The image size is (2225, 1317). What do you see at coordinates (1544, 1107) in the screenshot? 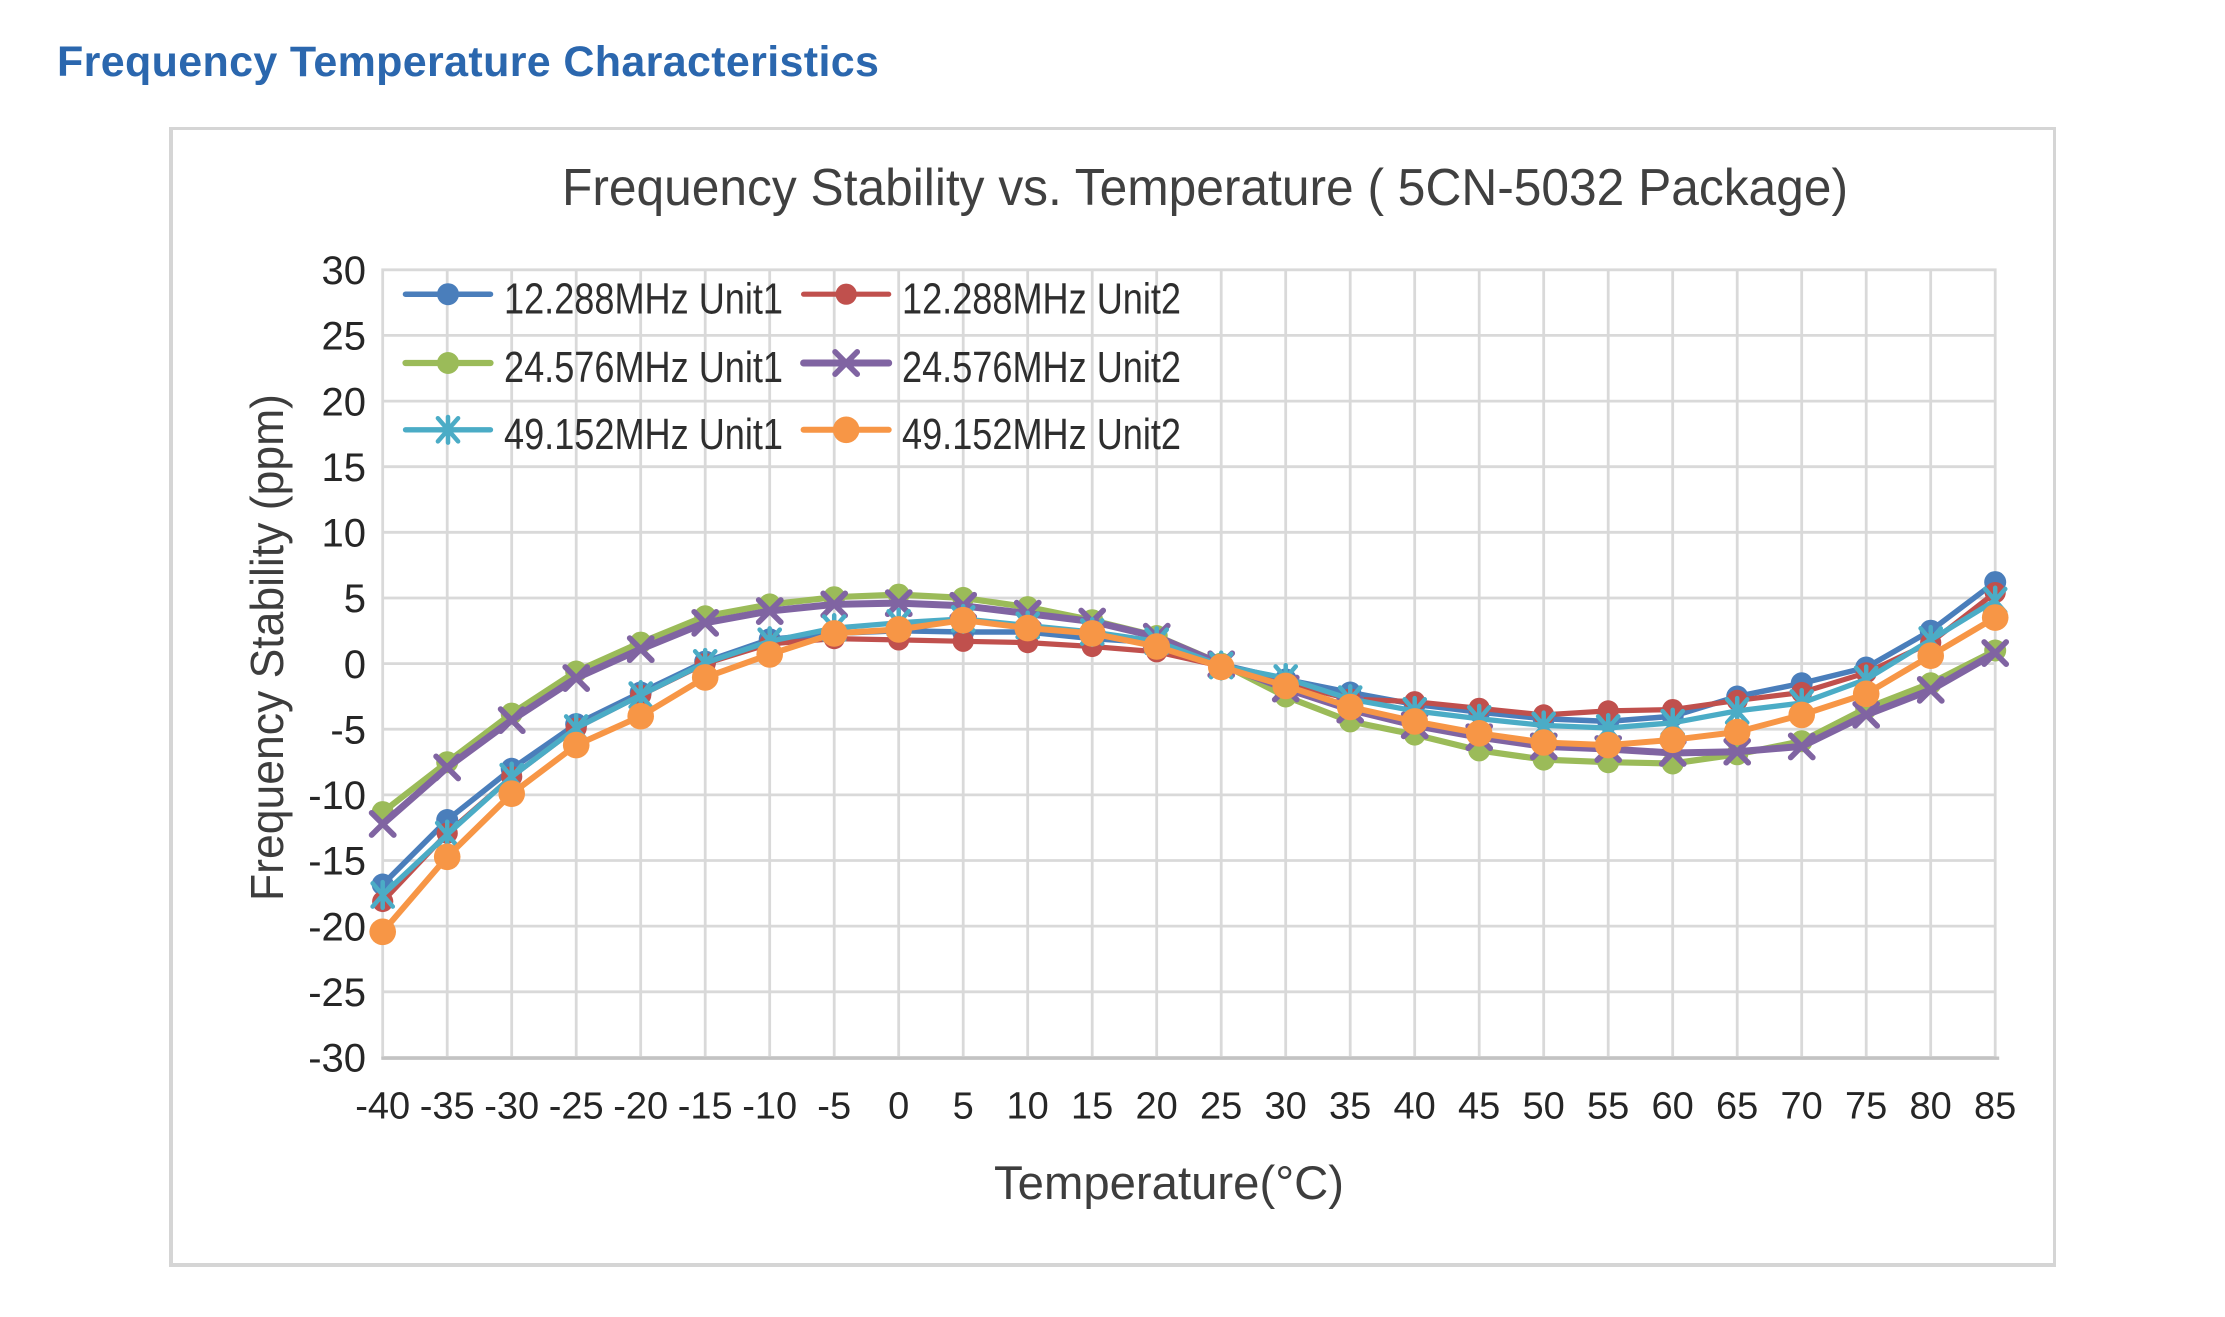
I see `svg-text: 50` at bounding box center [1544, 1107].